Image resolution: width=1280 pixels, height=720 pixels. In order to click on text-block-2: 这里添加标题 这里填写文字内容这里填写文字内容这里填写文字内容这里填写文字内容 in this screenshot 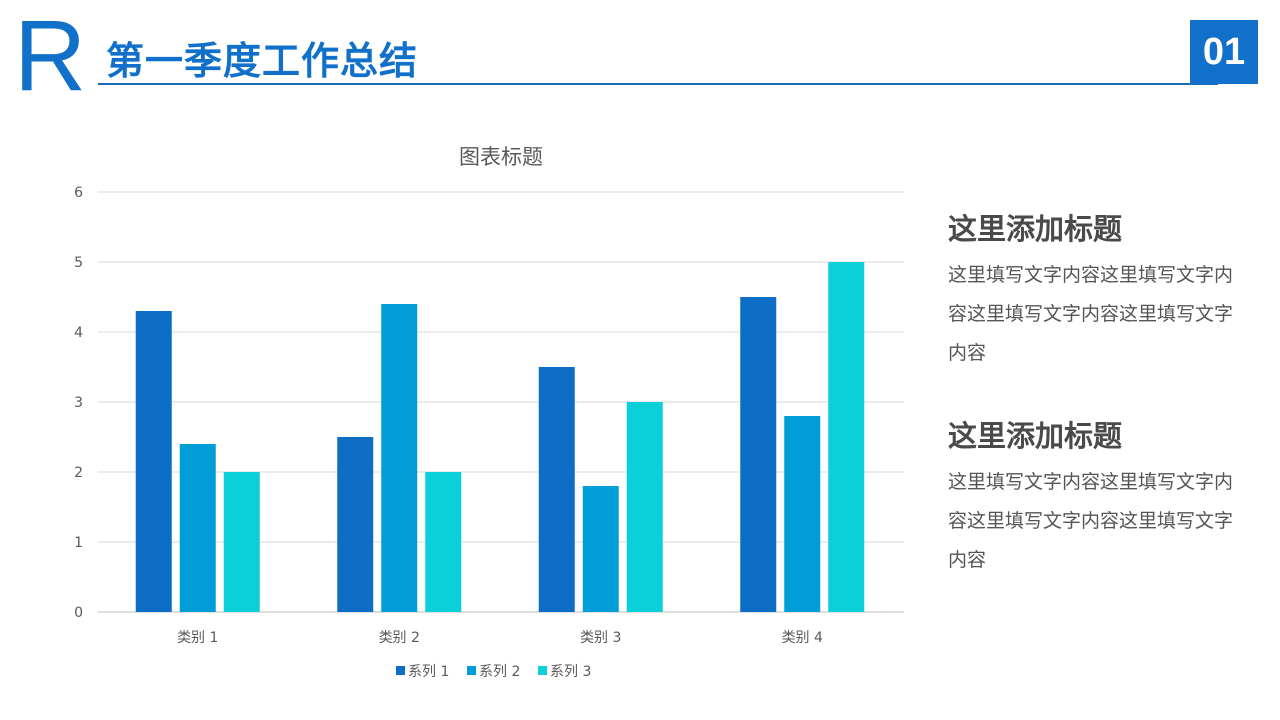, I will do `click(1098, 496)`.